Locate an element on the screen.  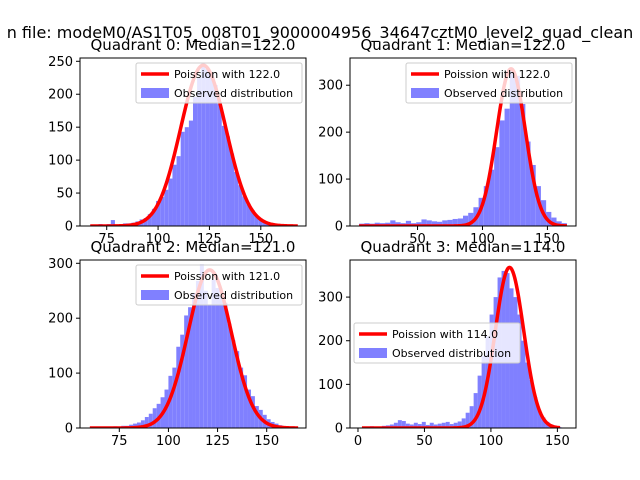
histogram-bars is located at coordinates (193, 144).